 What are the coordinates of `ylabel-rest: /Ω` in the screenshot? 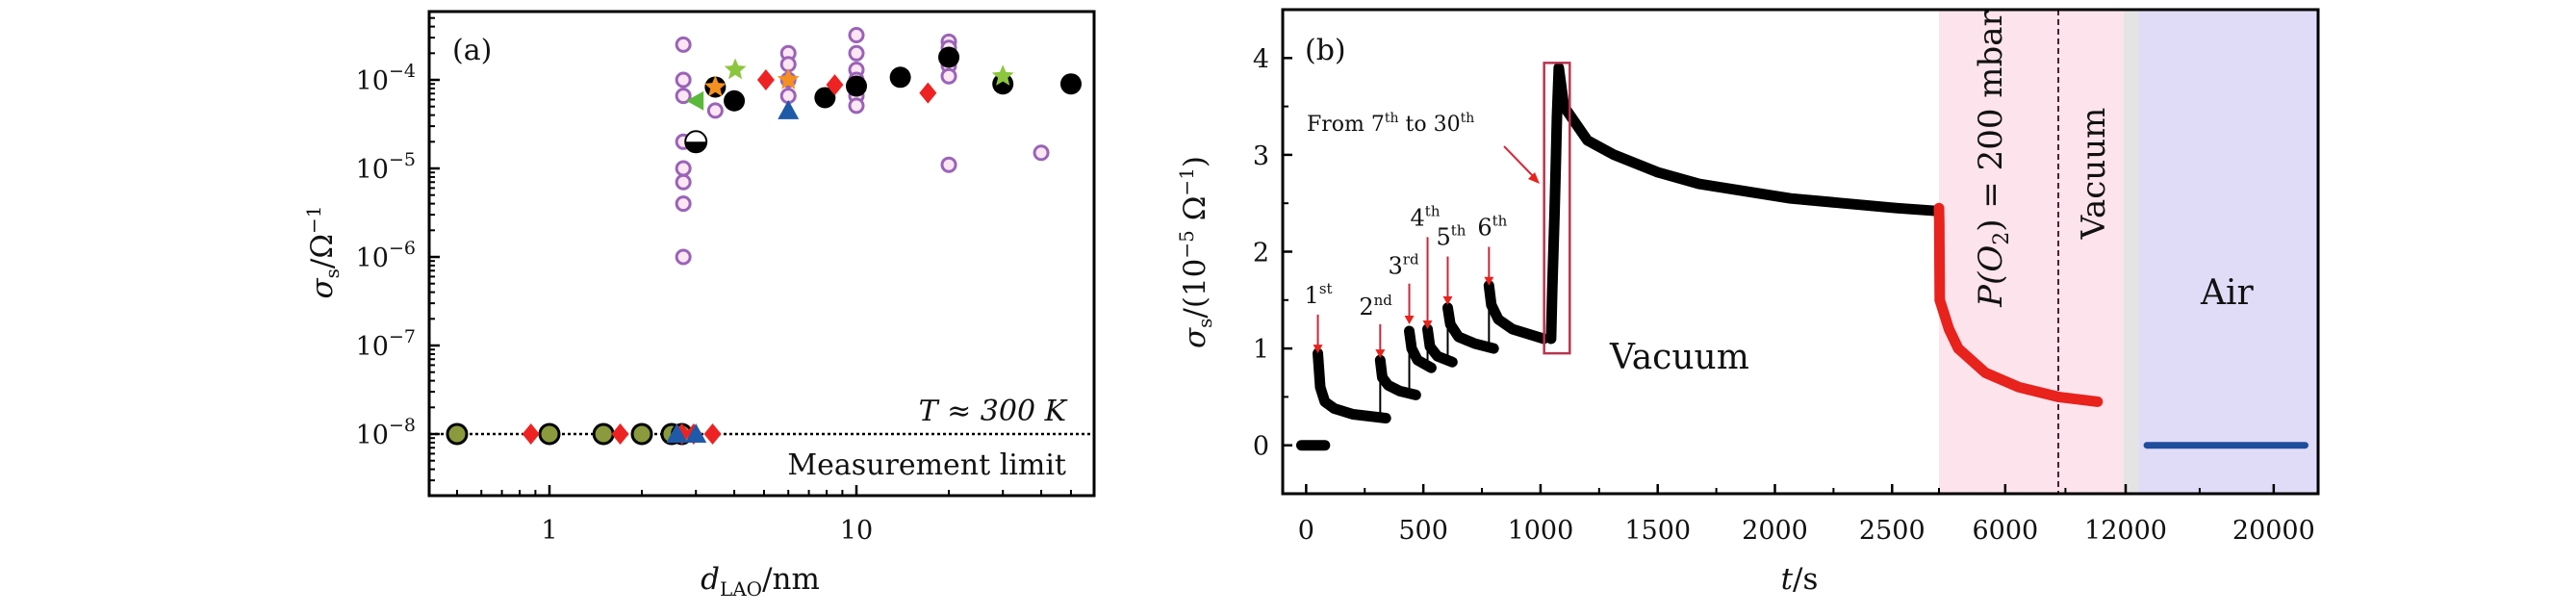 It's located at (322, 251).